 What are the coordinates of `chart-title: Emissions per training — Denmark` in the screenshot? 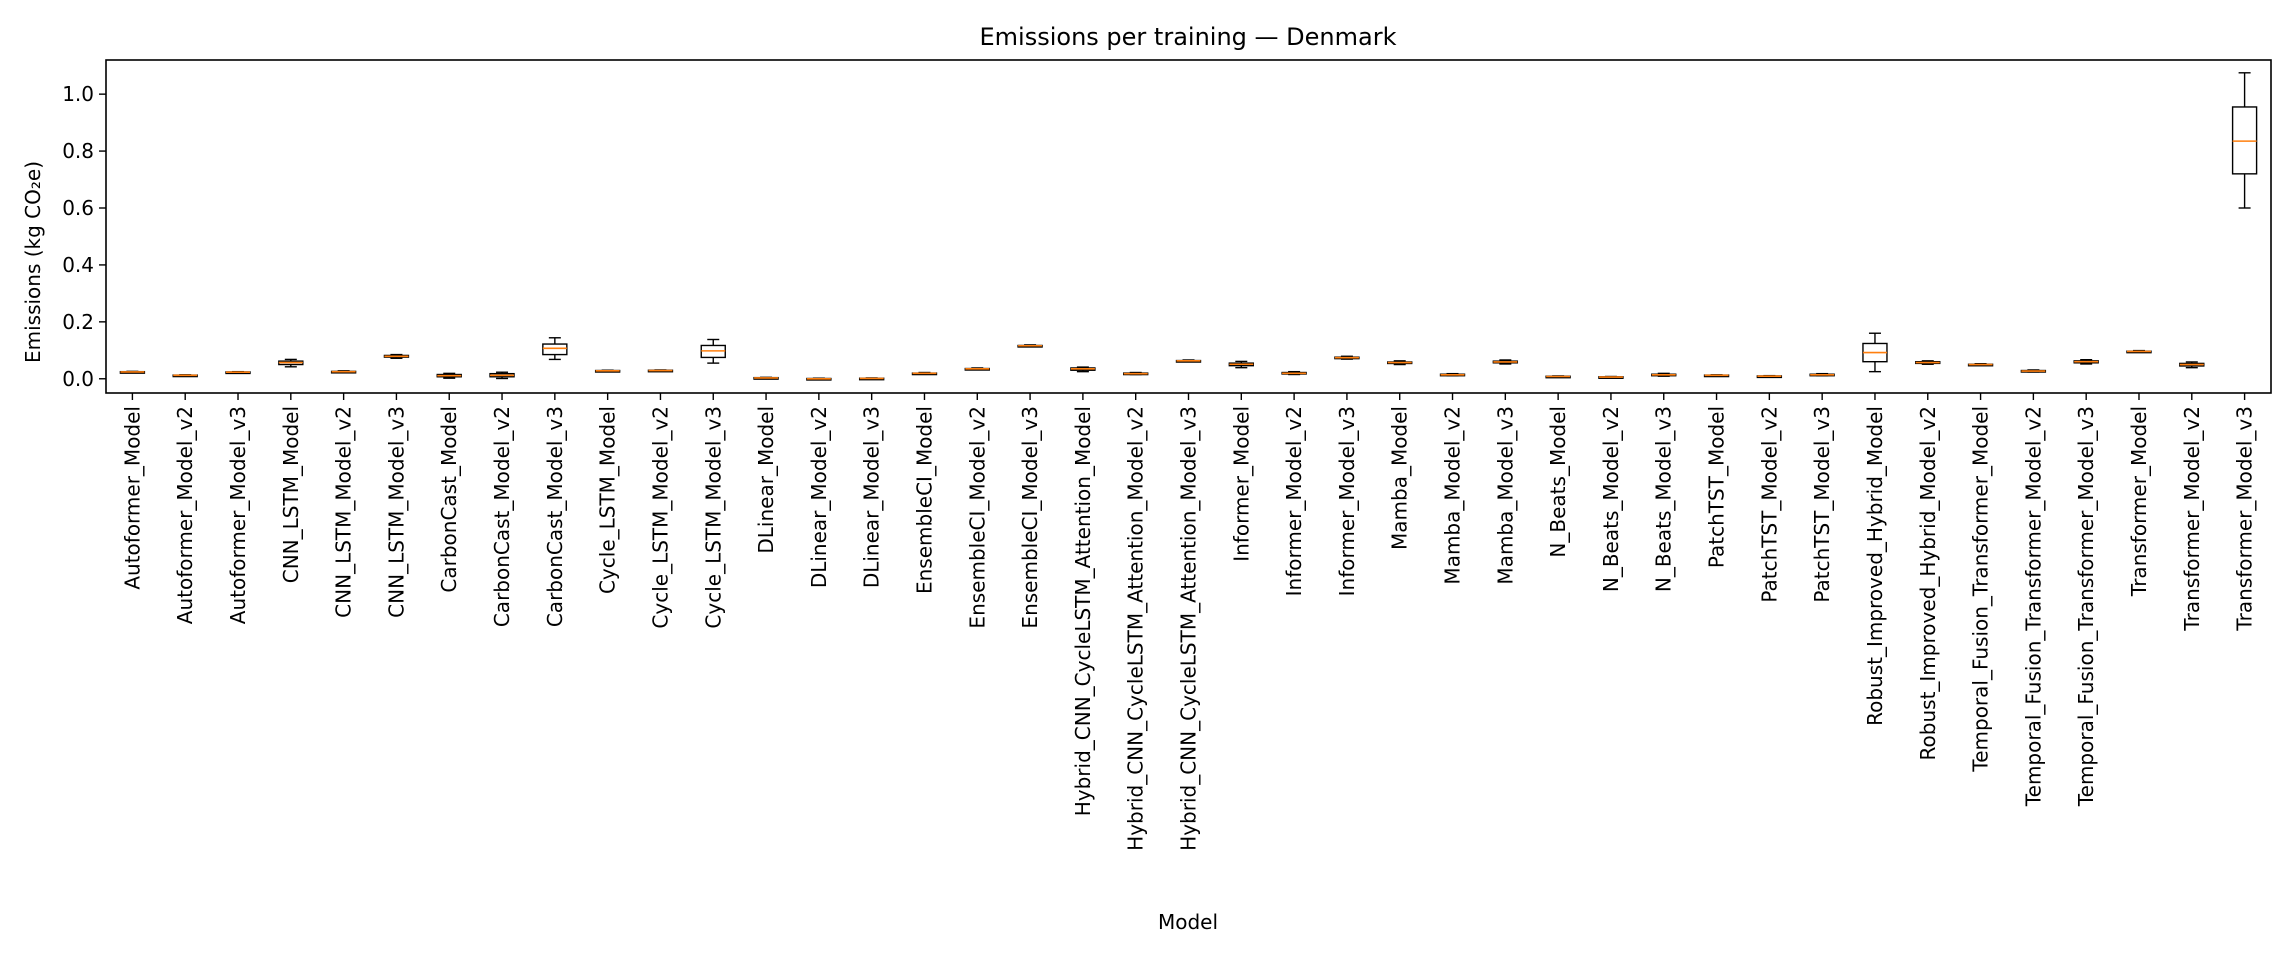 It's located at (1188, 37).